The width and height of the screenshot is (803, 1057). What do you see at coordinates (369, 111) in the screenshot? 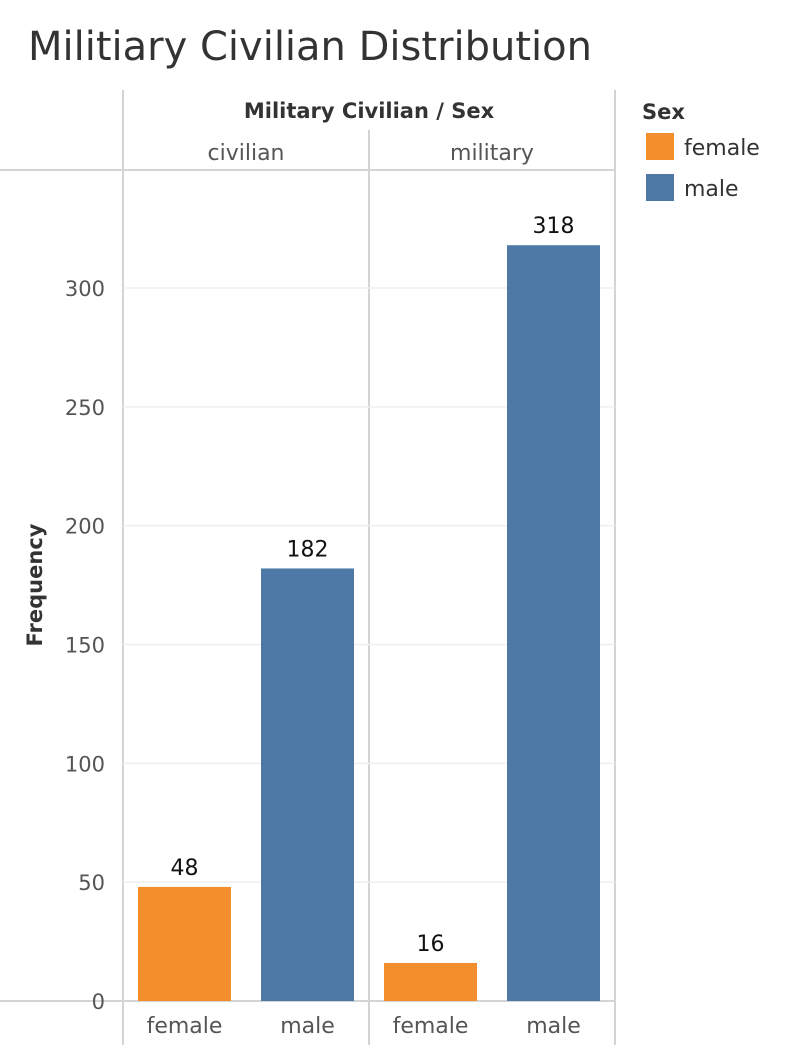
I see `column-header-title: Military Civilian / Sex` at bounding box center [369, 111].